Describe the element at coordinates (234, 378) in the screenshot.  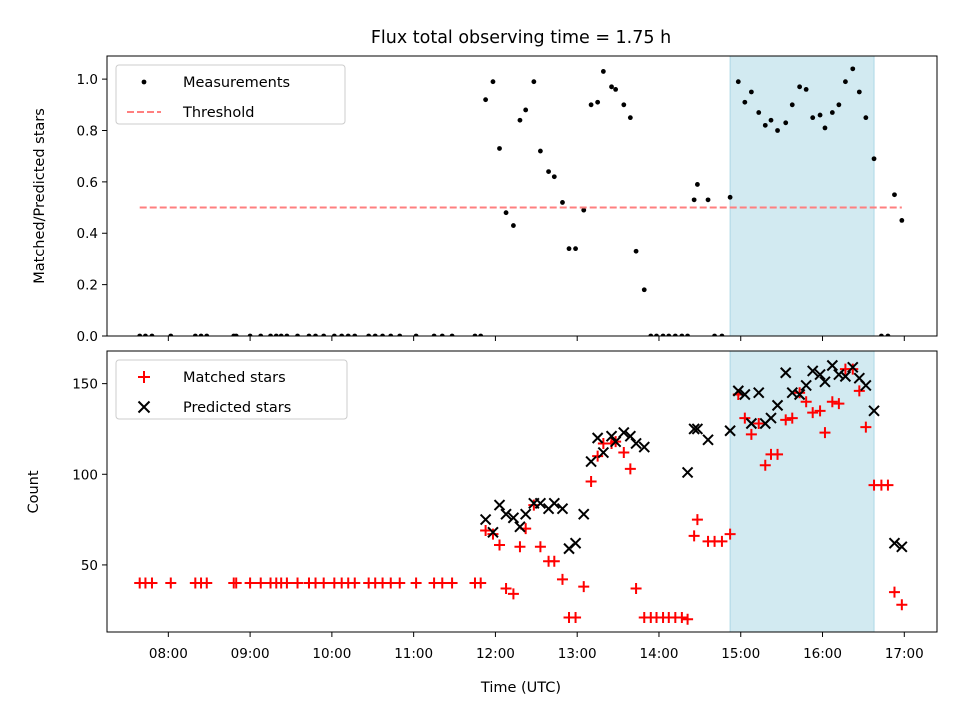
I see `legend-label: Matched stars` at that location.